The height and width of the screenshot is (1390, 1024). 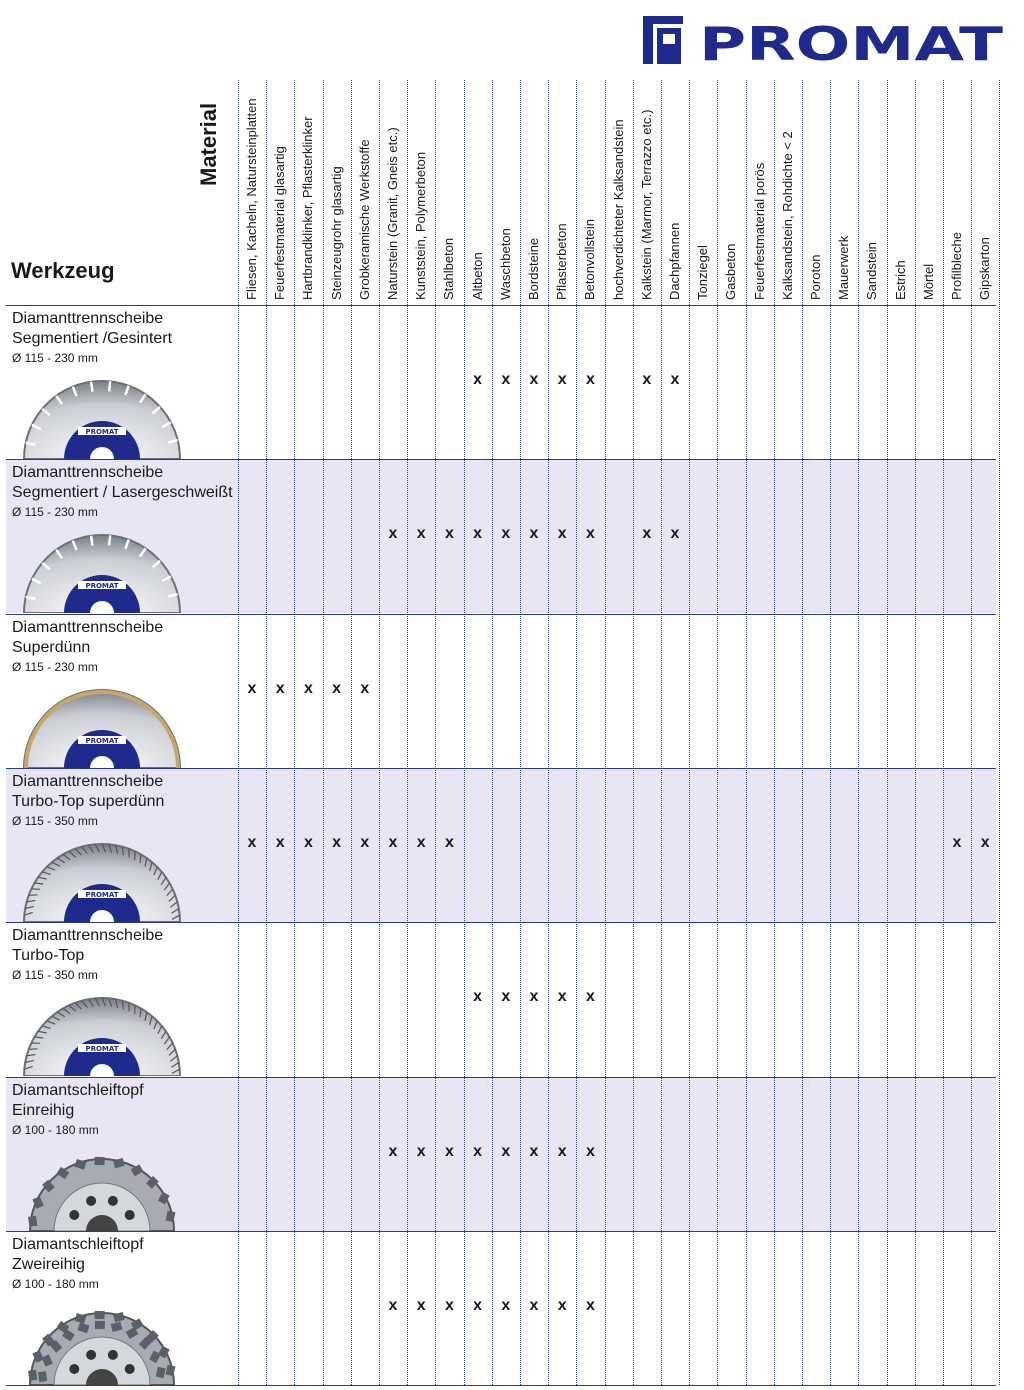 What do you see at coordinates (337, 233) in the screenshot?
I see `material-name: Steinzeugrohr glasartig` at bounding box center [337, 233].